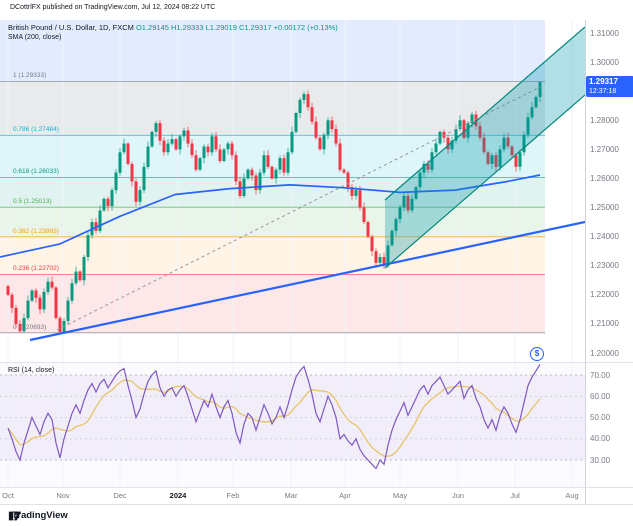 This screenshot has height=526, width=633. I want to click on price-tick: 1.26000, so click(604, 178).